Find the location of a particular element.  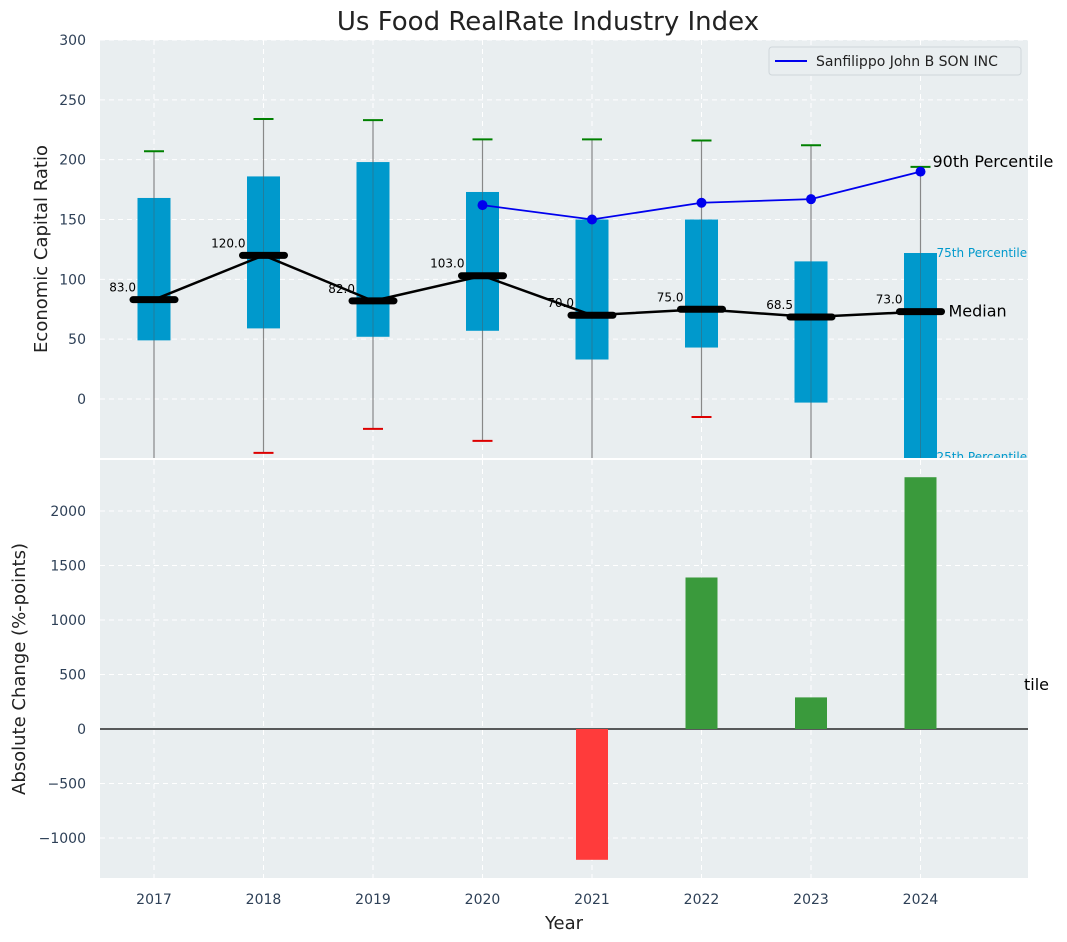

top-y-ticks: 0 50 100 150 200 250 300 is located at coordinates (72, 220).